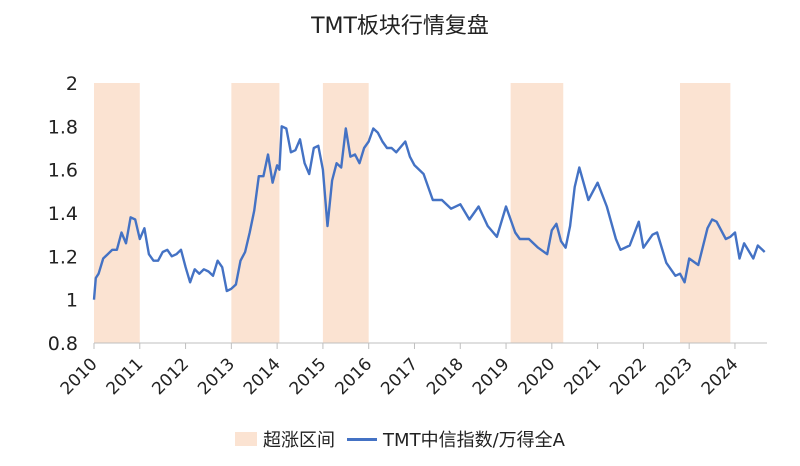 This screenshot has height=466, width=800. Describe the element at coordinates (79, 376) in the screenshot. I see `x-tick-label-0: 2010` at that location.